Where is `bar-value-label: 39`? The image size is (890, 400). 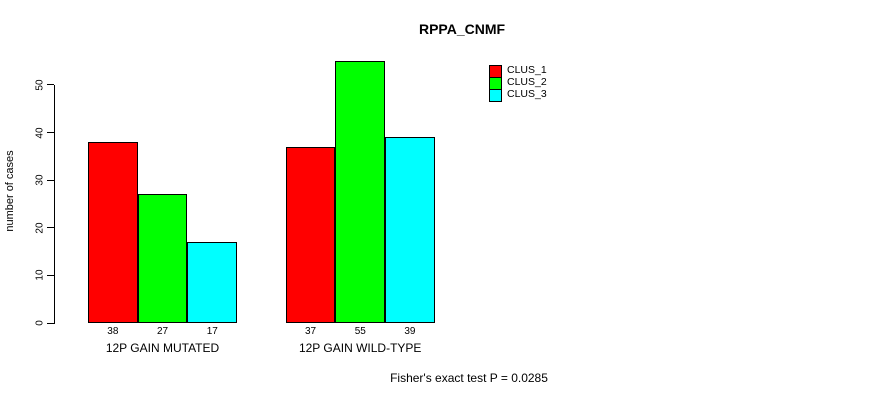
bar-value-label: 39 is located at coordinates (410, 331).